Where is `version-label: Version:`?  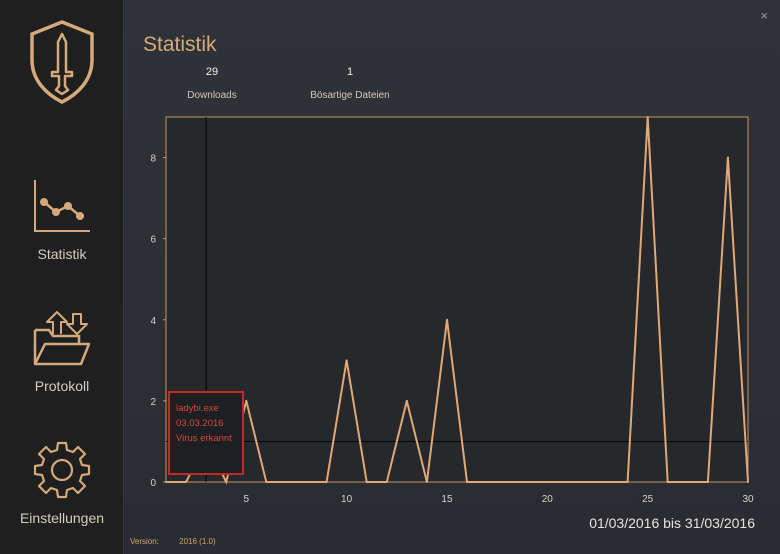 version-label: Version: is located at coordinates (144, 541).